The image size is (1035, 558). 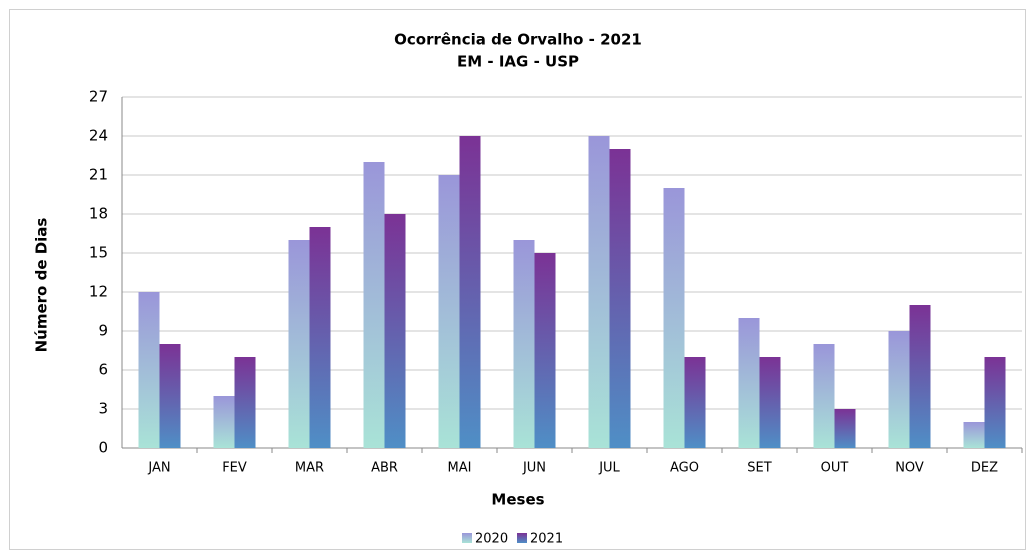 What do you see at coordinates (98, 136) in the screenshot?
I see `y-tick-label: 24` at bounding box center [98, 136].